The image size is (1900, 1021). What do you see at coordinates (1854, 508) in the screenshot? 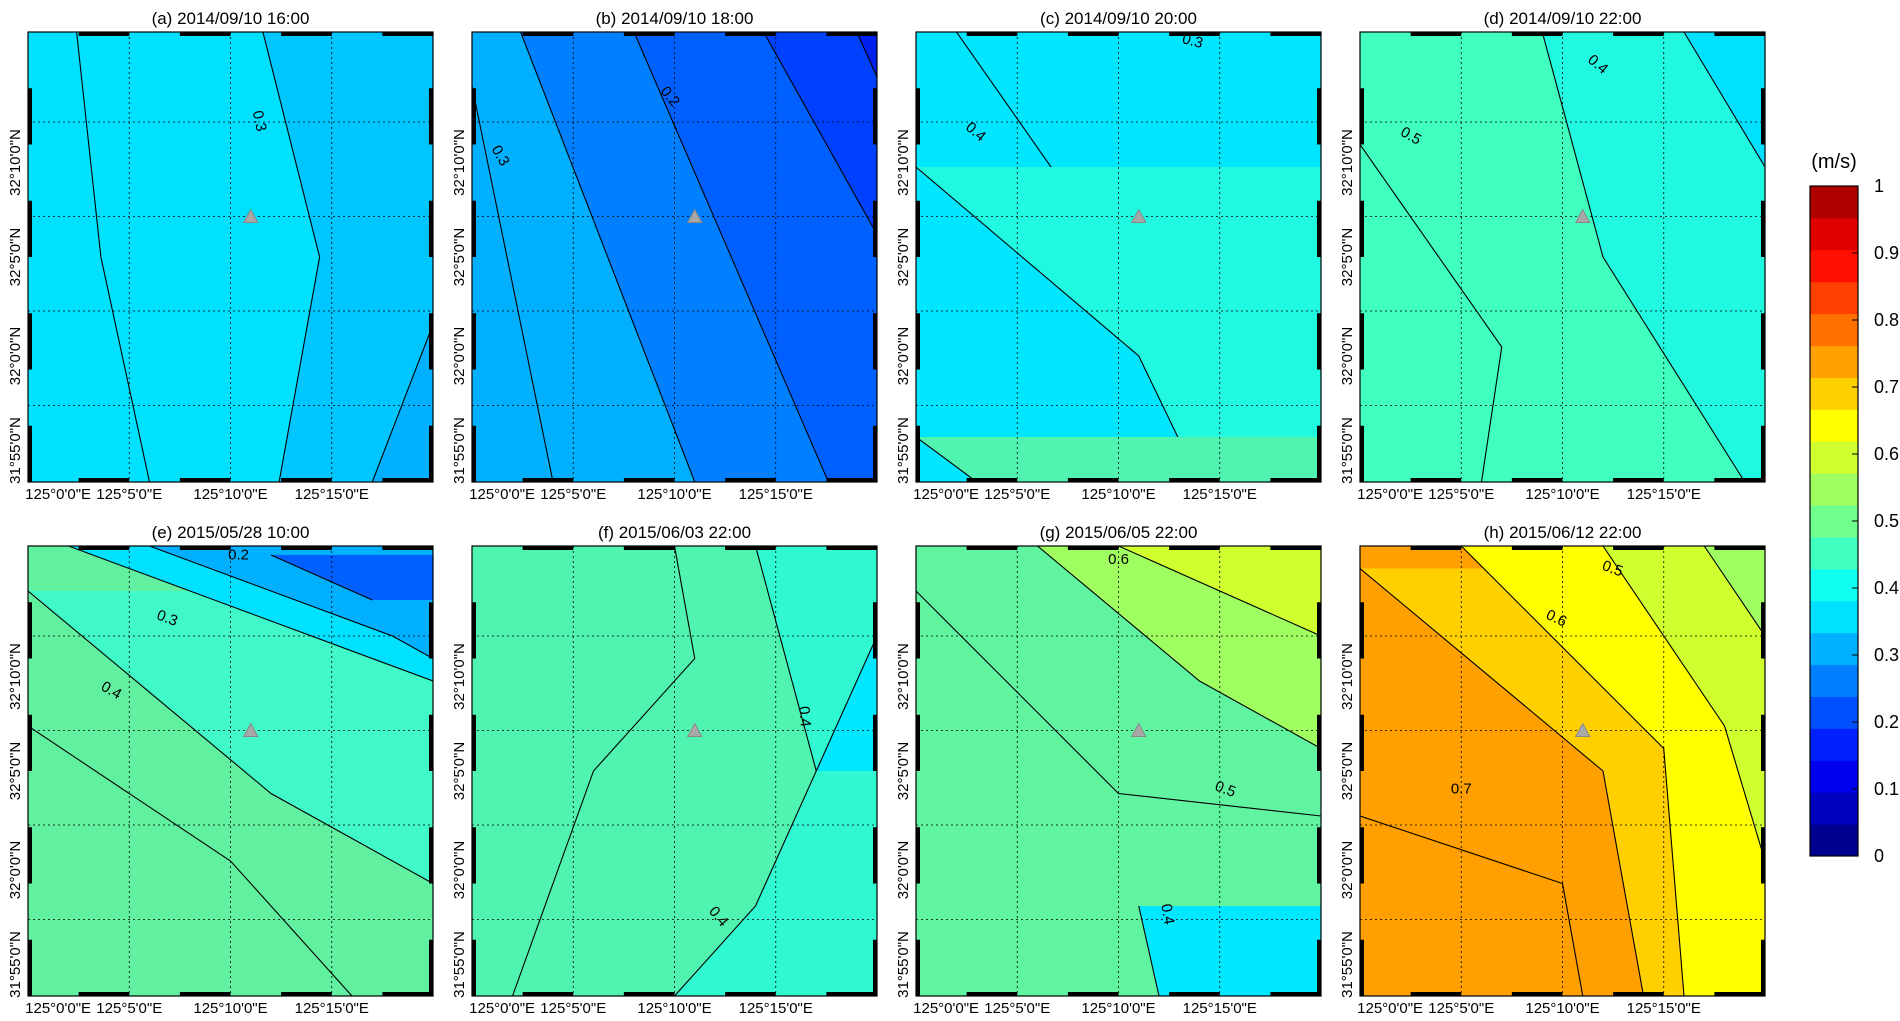
I see `colorbar: 0 0.1 0.2 0.3 0.4 0.5 0.6 0.7 0.8 0.9 1 (m/s)` at bounding box center [1854, 508].